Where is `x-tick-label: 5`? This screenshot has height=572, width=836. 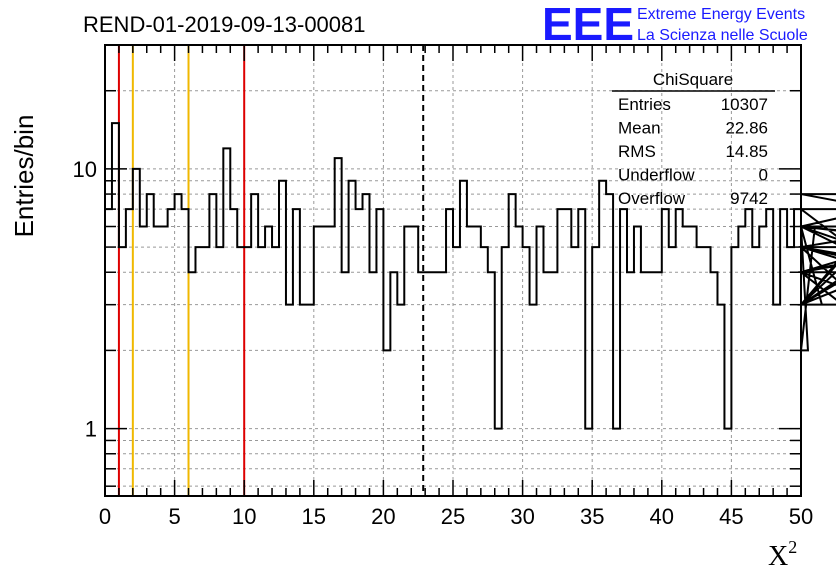
x-tick-label: 5 is located at coordinates (174, 516).